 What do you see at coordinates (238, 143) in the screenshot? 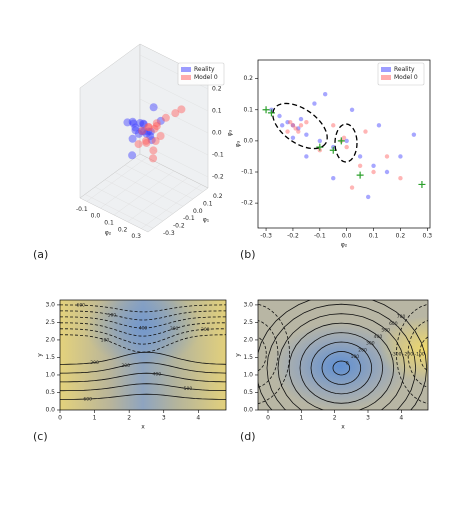
I see `y-axis-label: φ₃` at bounding box center [238, 143].